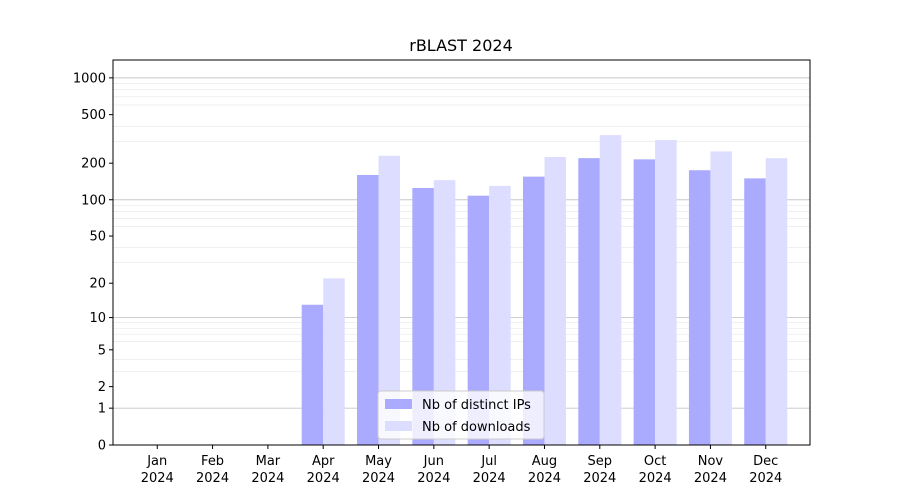  I want to click on y-tick-label: 500, so click(93, 115).